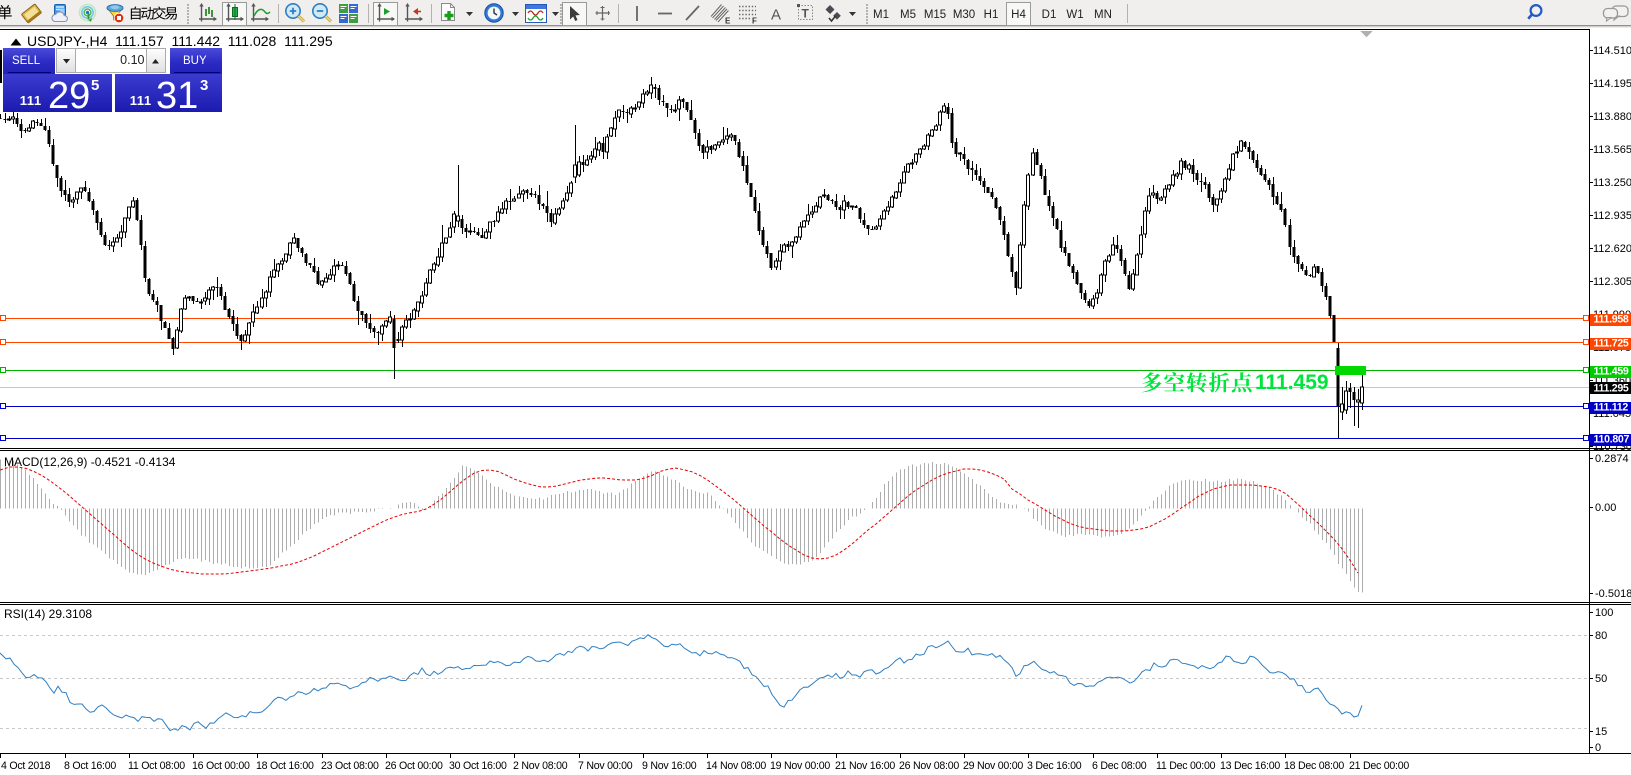 This screenshot has height=775, width=1631. I want to click on svg-text: 29 Nov 00:00, so click(993, 766).